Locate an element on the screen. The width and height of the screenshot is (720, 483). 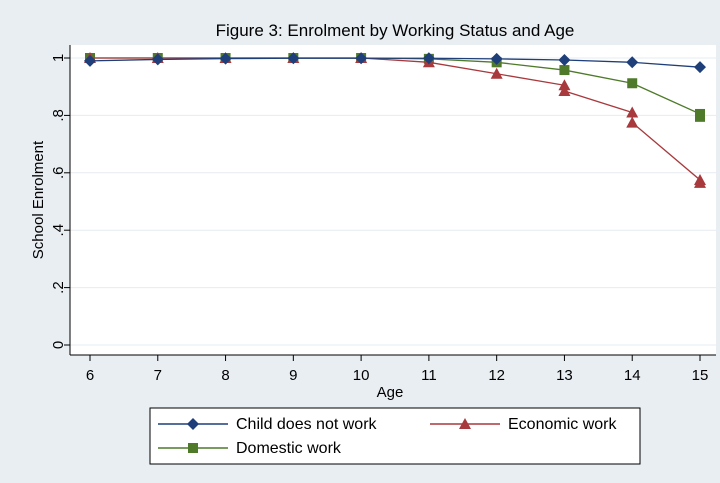
legend-entry: Economic work is located at coordinates (523, 424).